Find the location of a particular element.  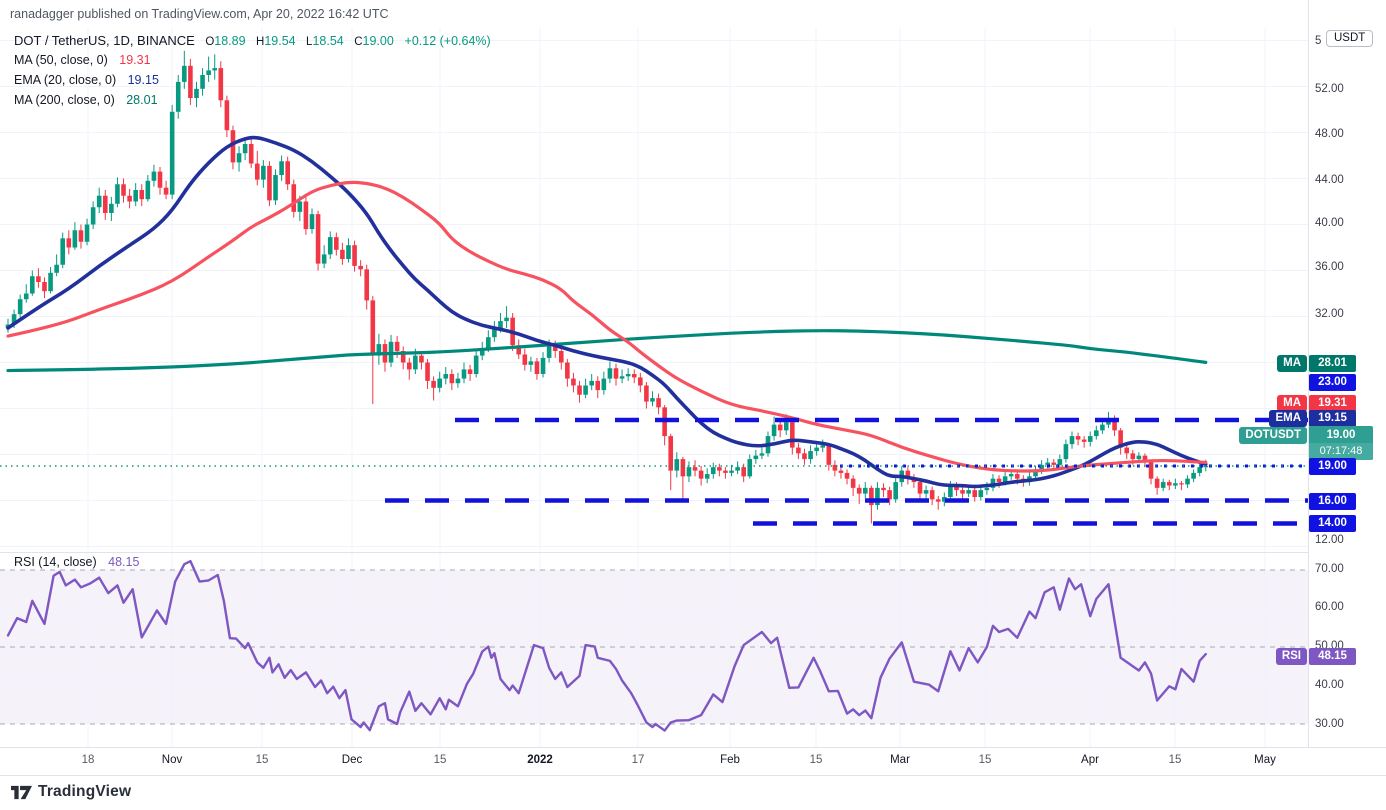

time-axis-label: 15 is located at coordinates (1175, 760).